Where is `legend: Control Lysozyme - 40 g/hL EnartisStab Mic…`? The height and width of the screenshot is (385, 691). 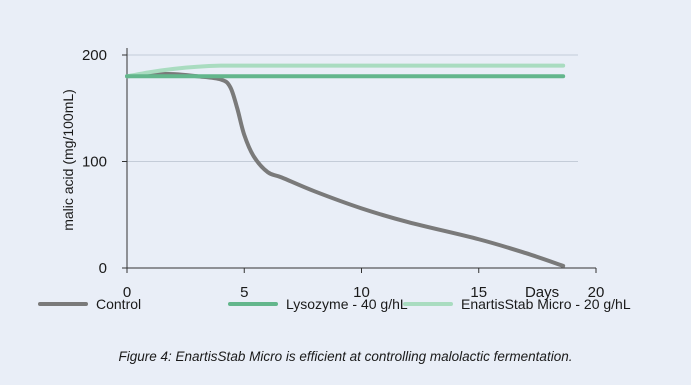 legend: Control Lysozyme - 40 g/hL EnartisStab Mic… is located at coordinates (334, 304).